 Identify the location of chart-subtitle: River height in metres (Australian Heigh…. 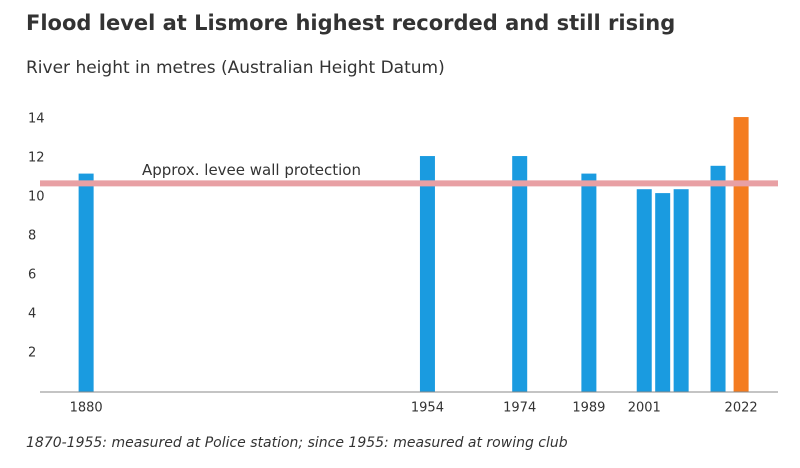
(235, 68).